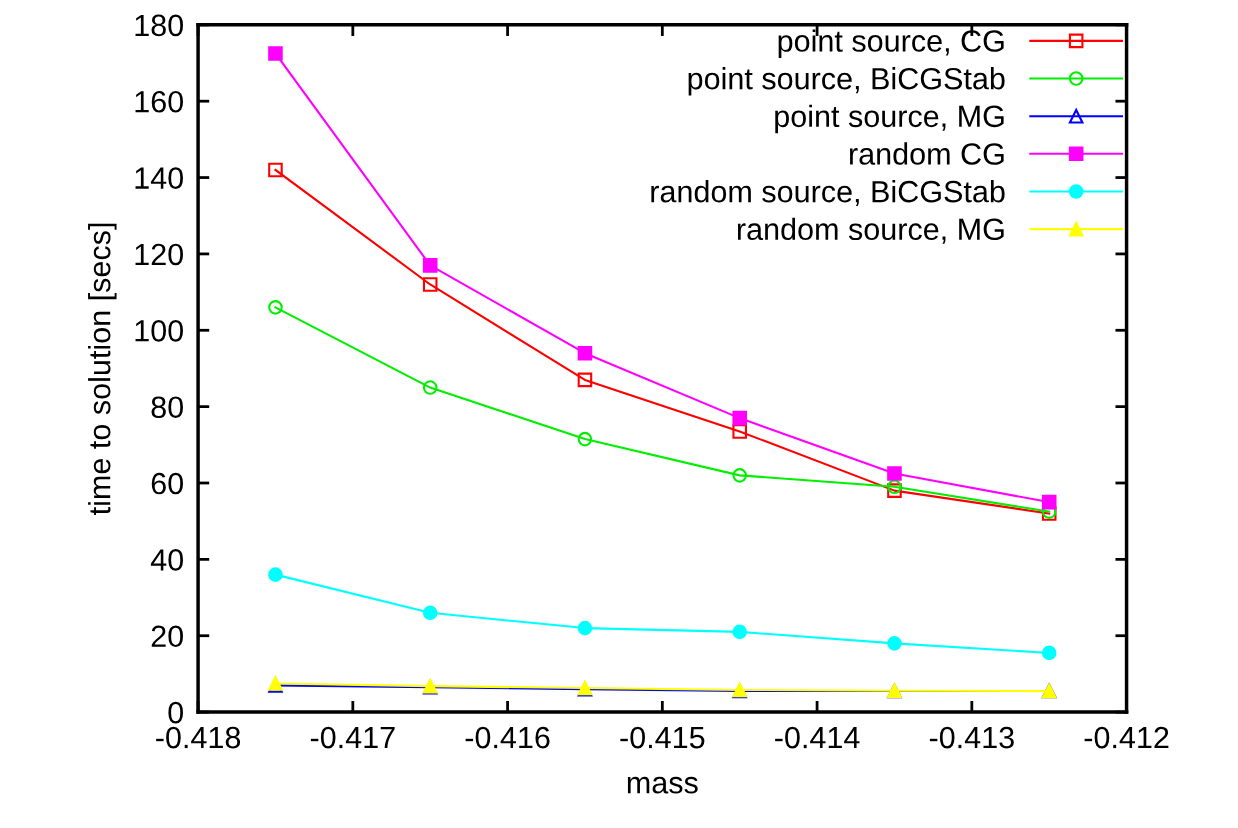 This screenshot has height=828, width=1238. What do you see at coordinates (662, 785) in the screenshot?
I see `x-axis-title: mass` at bounding box center [662, 785].